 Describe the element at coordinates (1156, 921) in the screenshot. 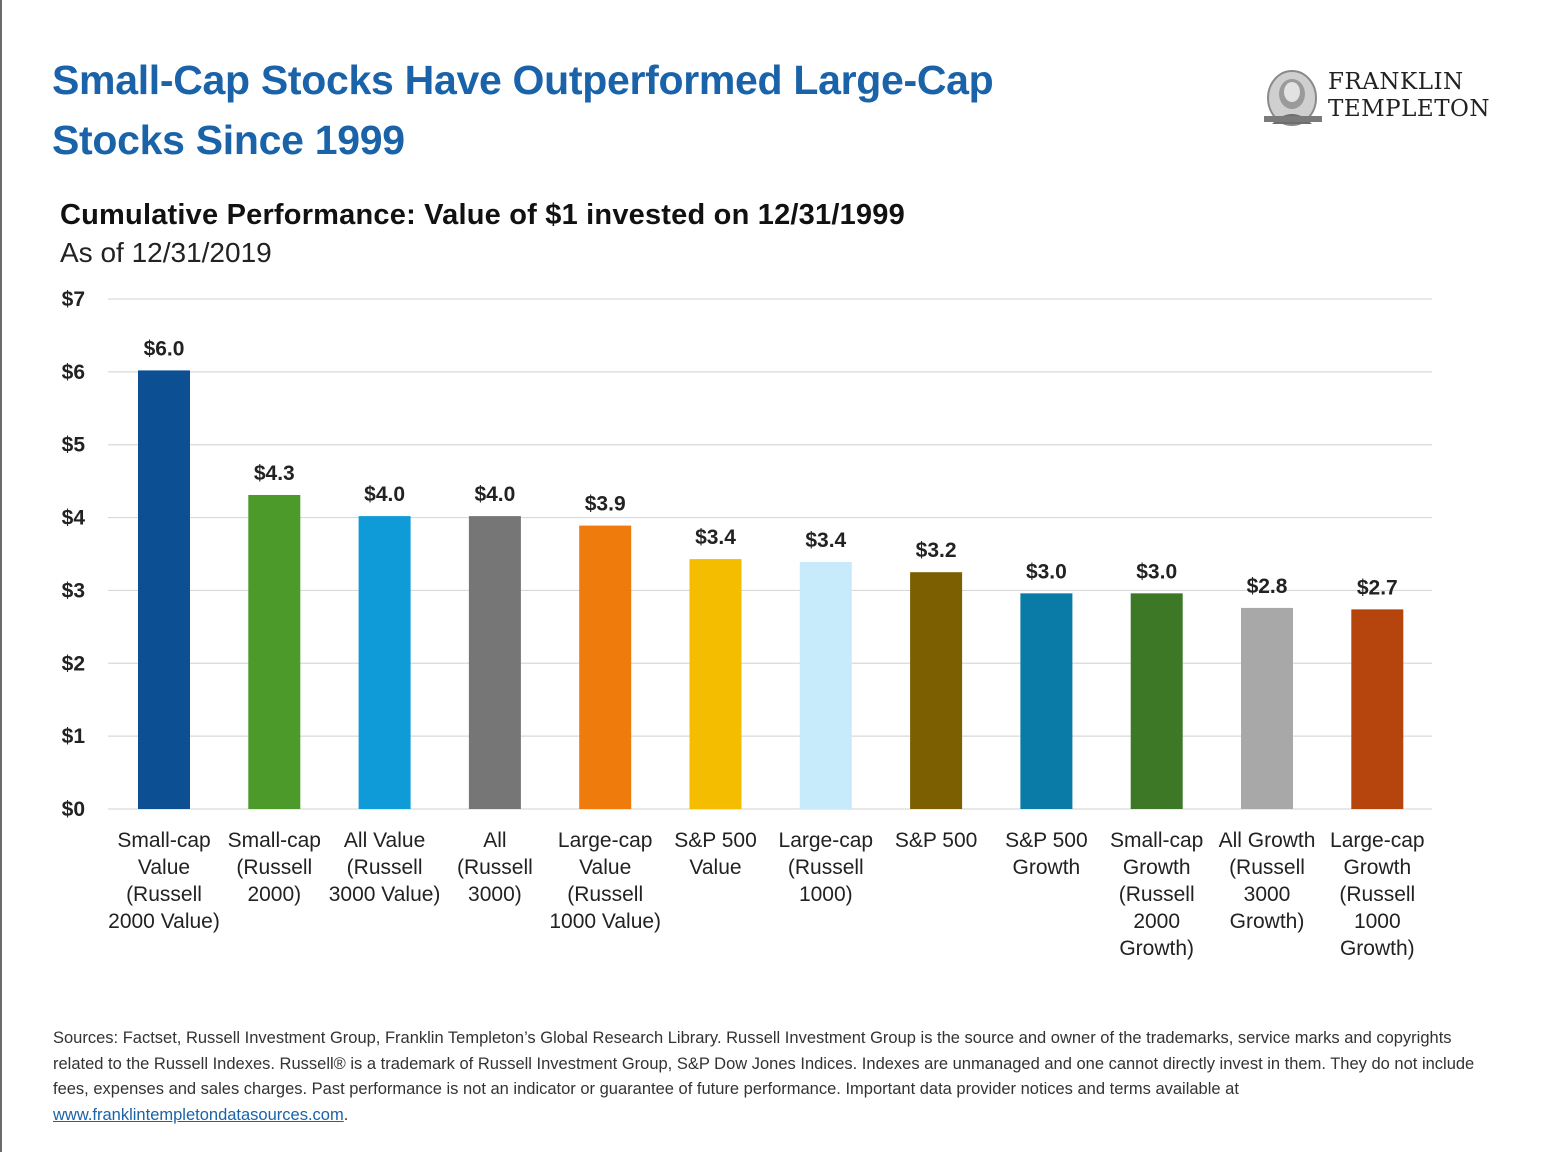

I see `category-label-line: 2000` at that location.